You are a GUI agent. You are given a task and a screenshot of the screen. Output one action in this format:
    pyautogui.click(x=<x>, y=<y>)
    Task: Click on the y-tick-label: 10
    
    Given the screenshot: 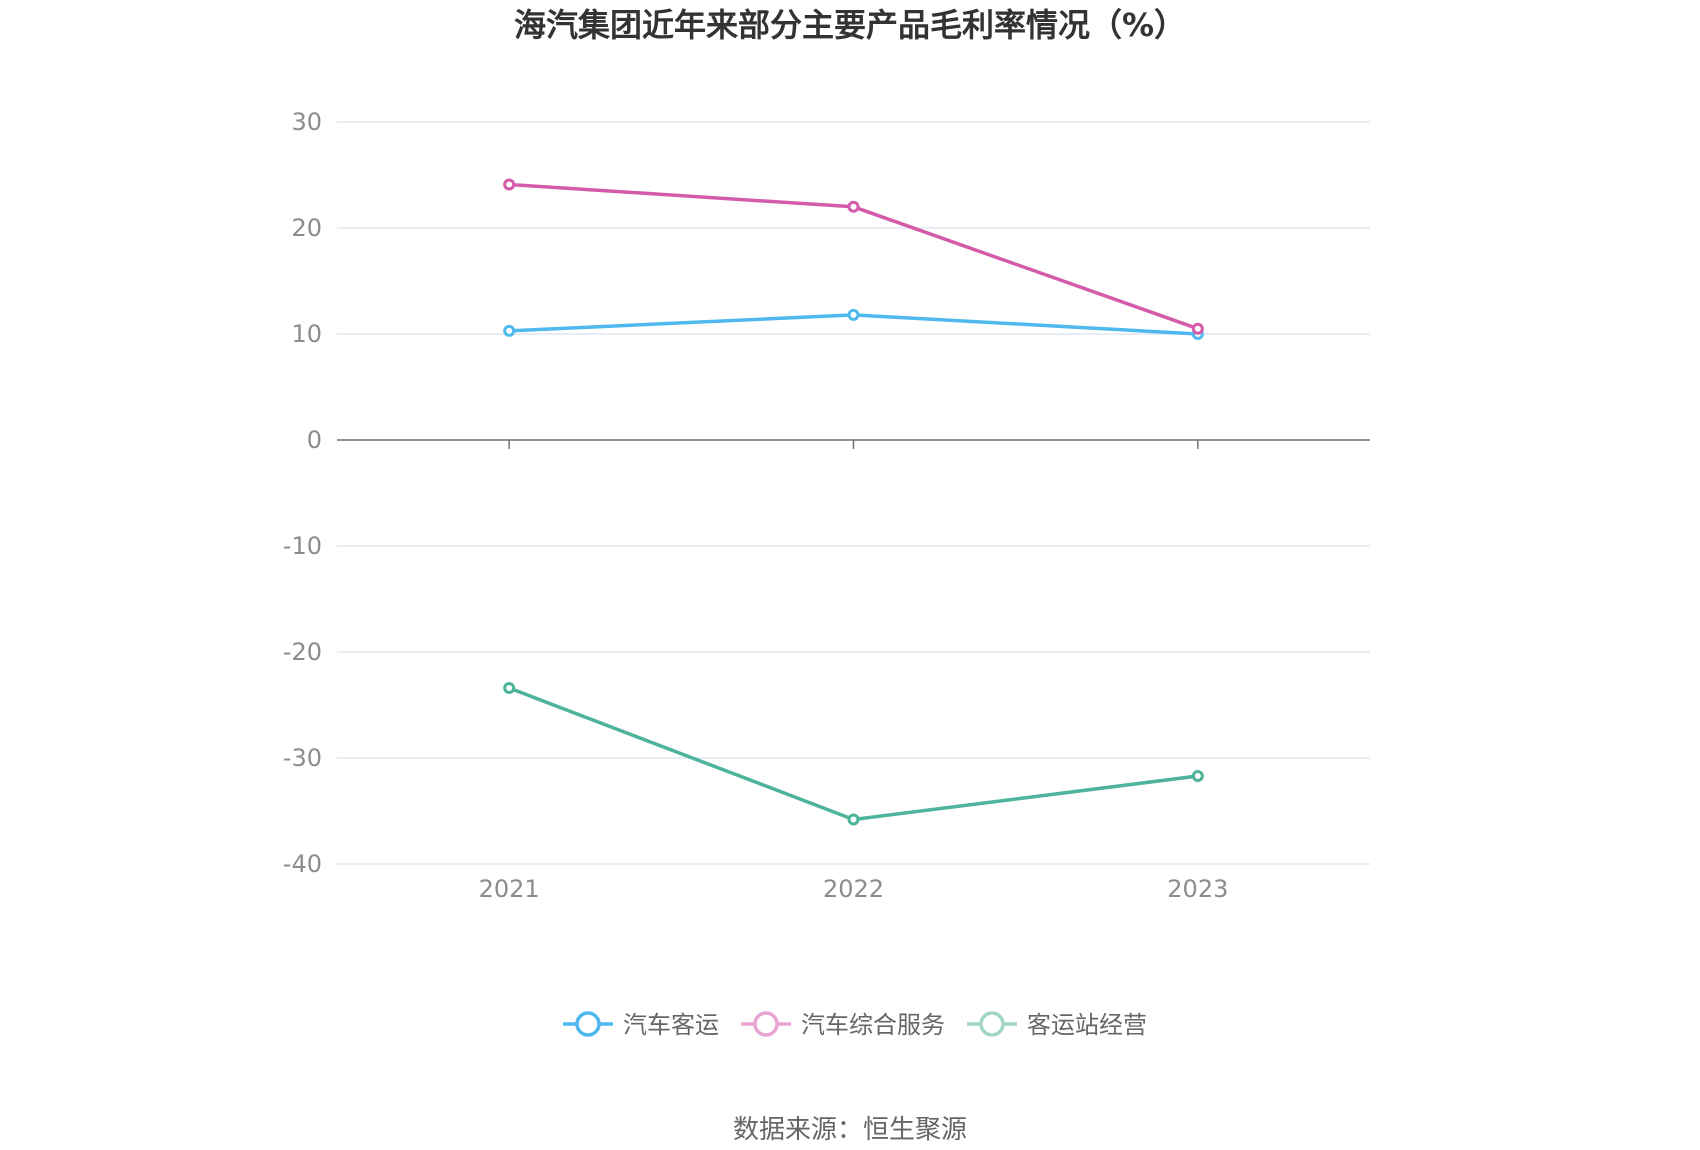 What is the action you would take?
    pyautogui.click(x=306, y=334)
    